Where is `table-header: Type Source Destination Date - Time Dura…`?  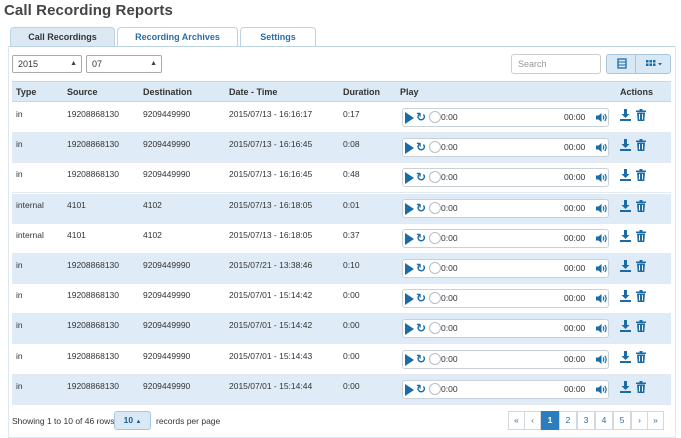 table-header: Type Source Destination Date - Time Dura… is located at coordinates (341, 91).